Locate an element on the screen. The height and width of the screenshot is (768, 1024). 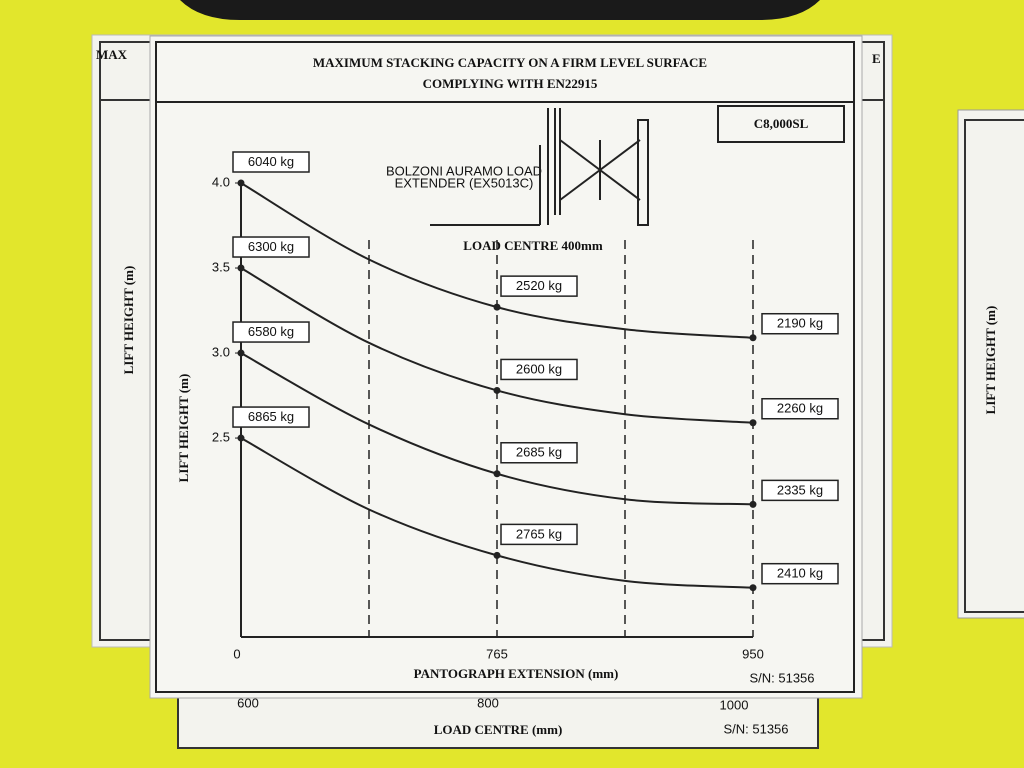
x-tick-label: 950 is located at coordinates (753, 653).